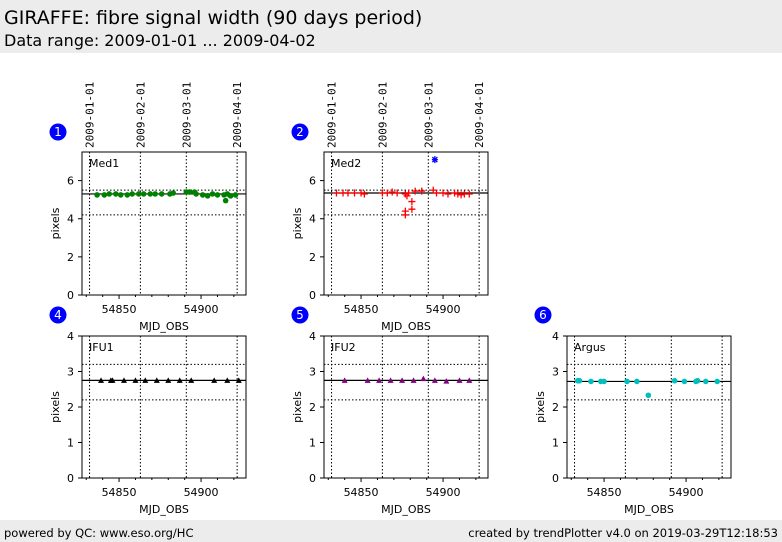 The height and width of the screenshot is (542, 782). What do you see at coordinates (99, 533) in the screenshot?
I see `footer-powered-by: powered by QC: www.eso.org/HC` at bounding box center [99, 533].